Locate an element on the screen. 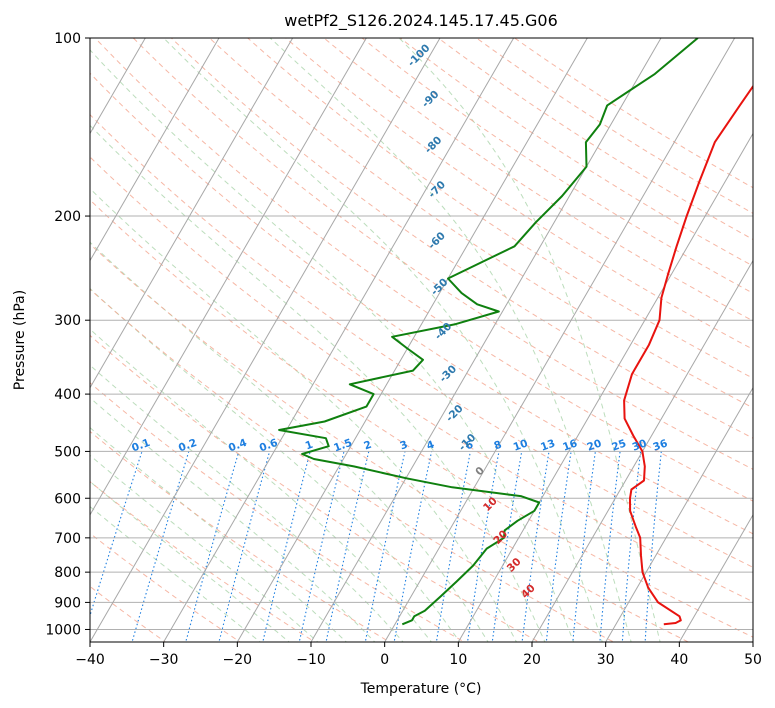  mixing-ratio-label: 20 is located at coordinates (594, 445).